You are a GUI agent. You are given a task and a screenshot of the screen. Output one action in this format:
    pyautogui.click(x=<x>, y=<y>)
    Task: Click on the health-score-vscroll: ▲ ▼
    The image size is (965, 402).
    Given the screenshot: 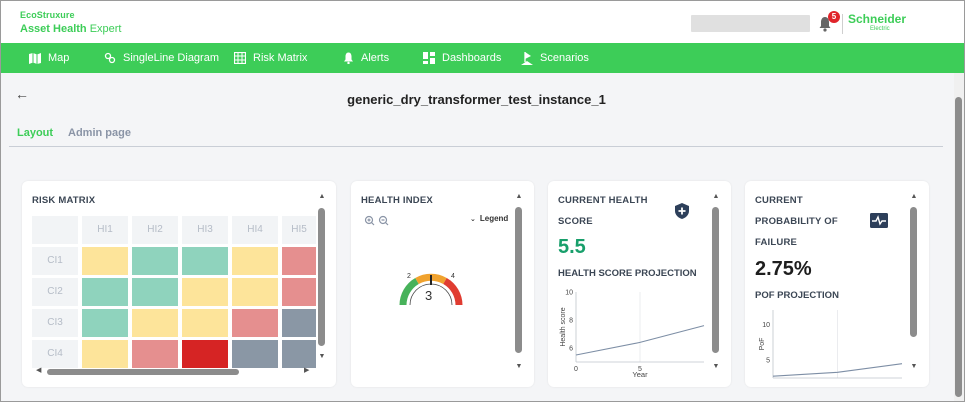 What is the action you would take?
    pyautogui.click(x=716, y=282)
    